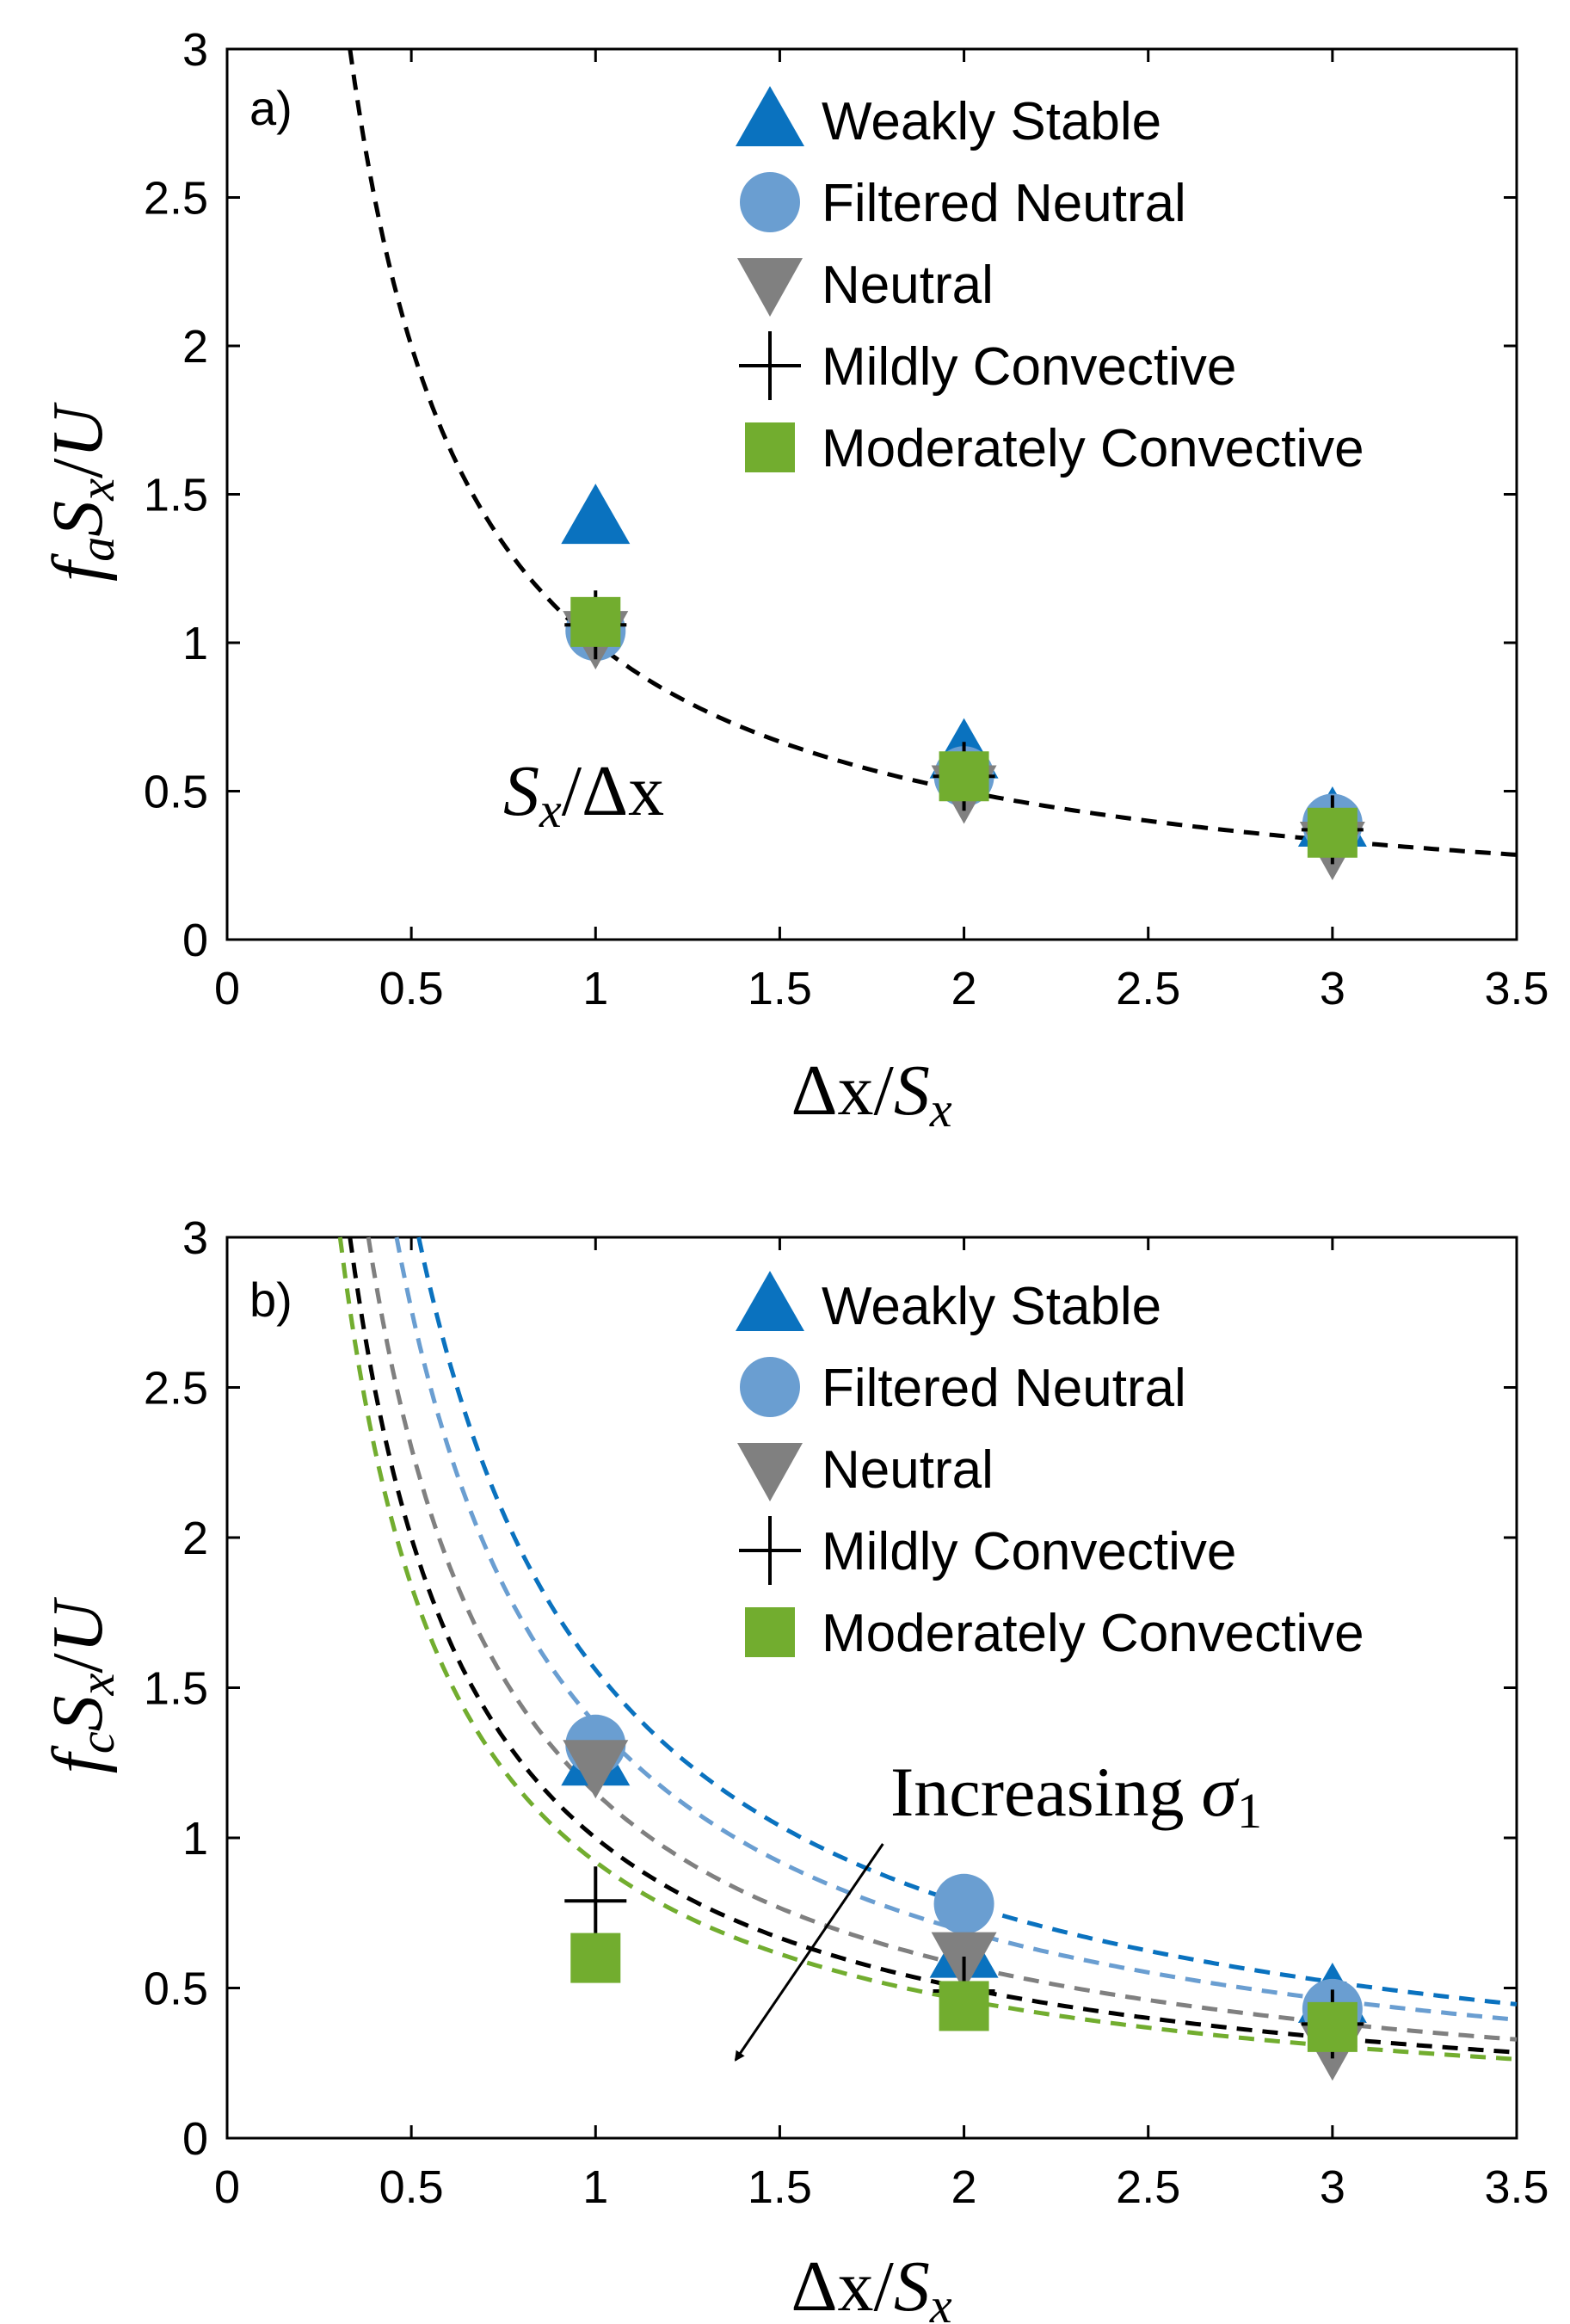 The width and height of the screenshot is (1570, 2324). Describe the element at coordinates (595, 1901) in the screenshot. I see `data-point-mildly_convective` at that location.